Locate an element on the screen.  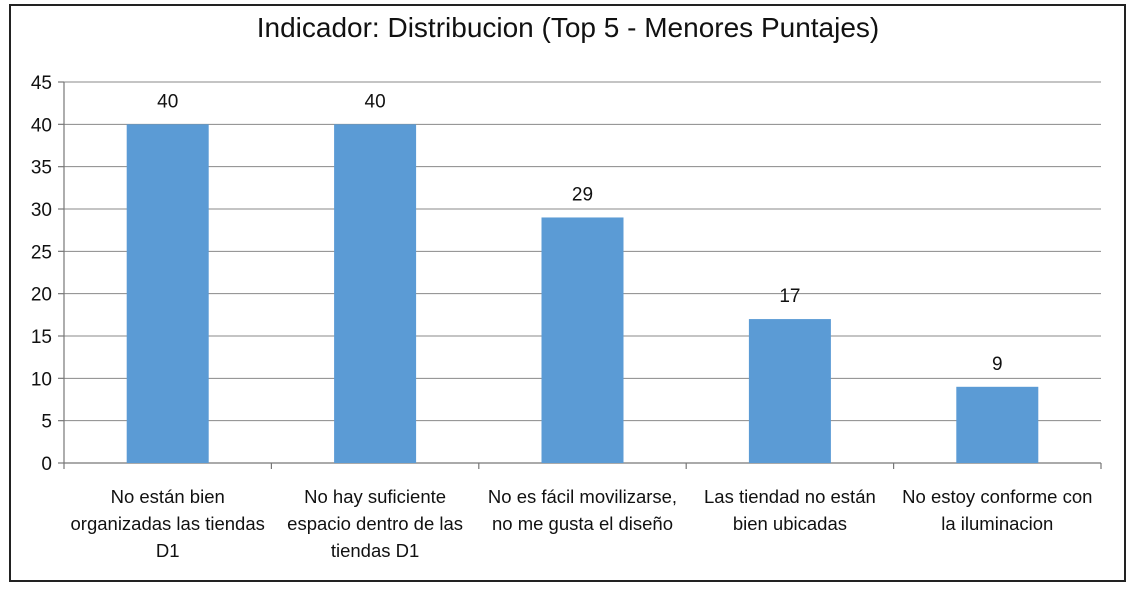
y-tick-label: 15 is located at coordinates (41, 337).